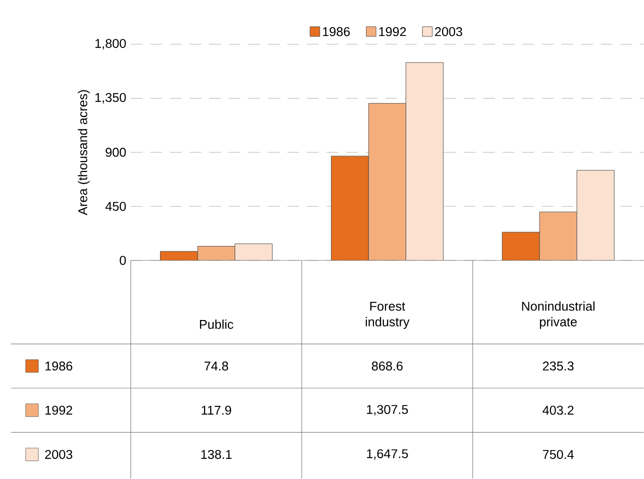 The height and width of the screenshot is (479, 644). Describe the element at coordinates (58, 366) in the screenshot. I see `text: 1986` at that location.